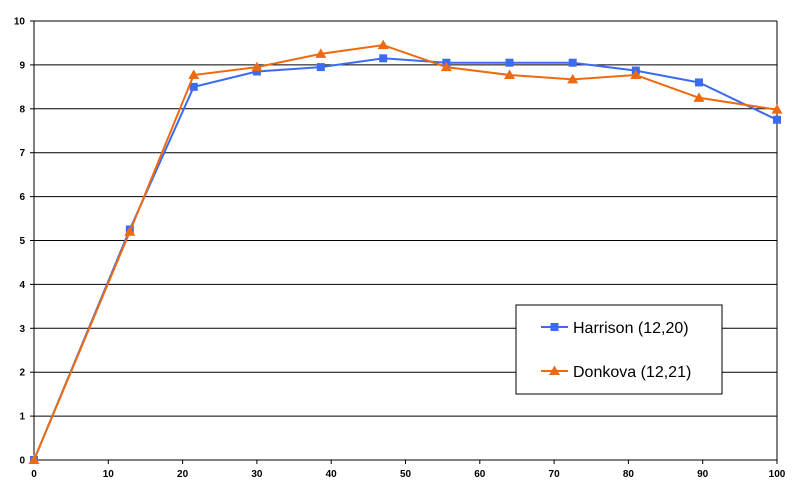 The image size is (800, 498). Describe the element at coordinates (631, 328) in the screenshot. I see `legend-label-0: Harrison (12,20)` at that location.